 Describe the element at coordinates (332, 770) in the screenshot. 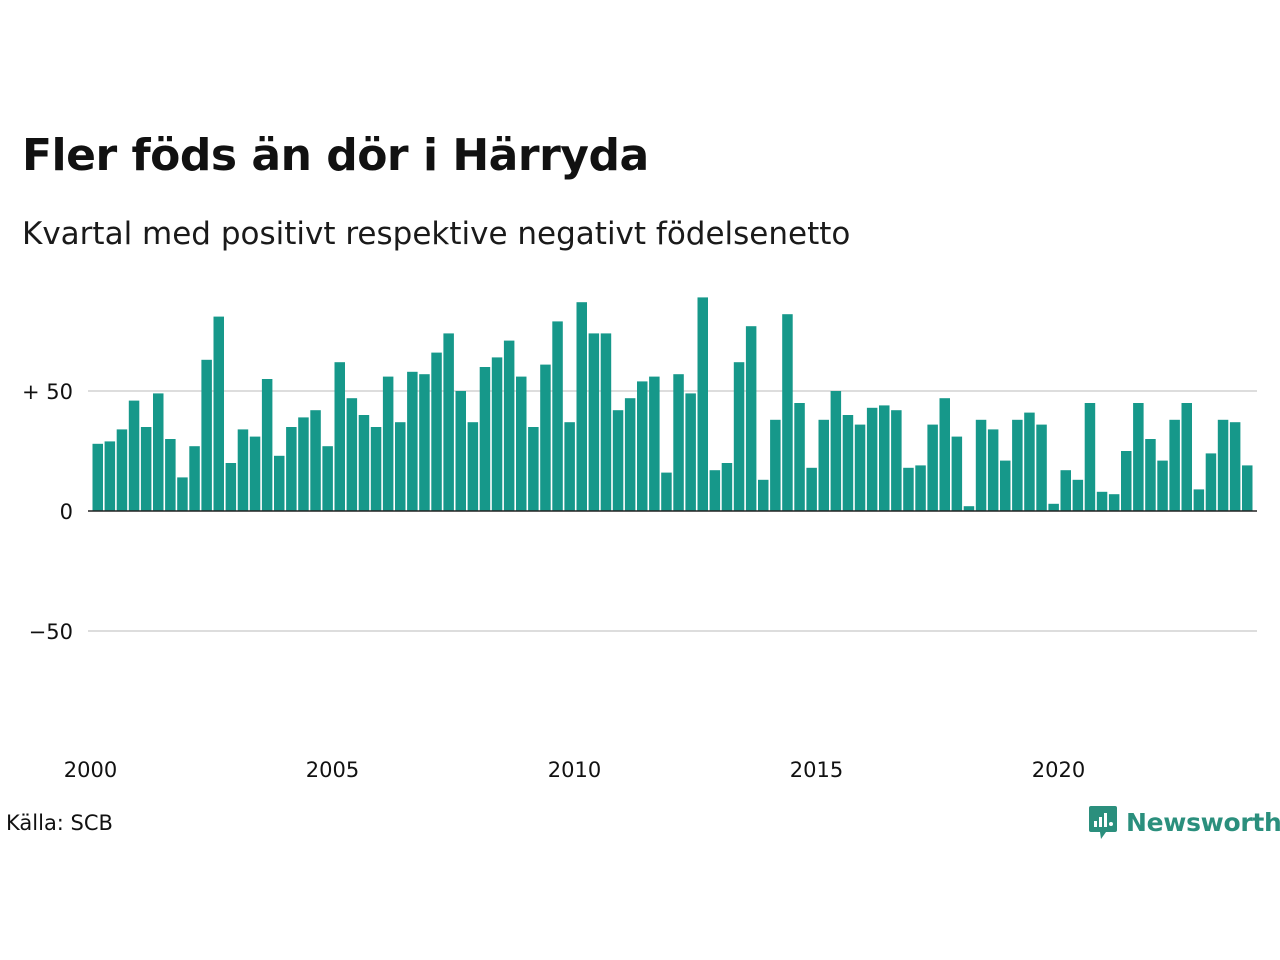

I see `x-tick-label: 2005` at that location.